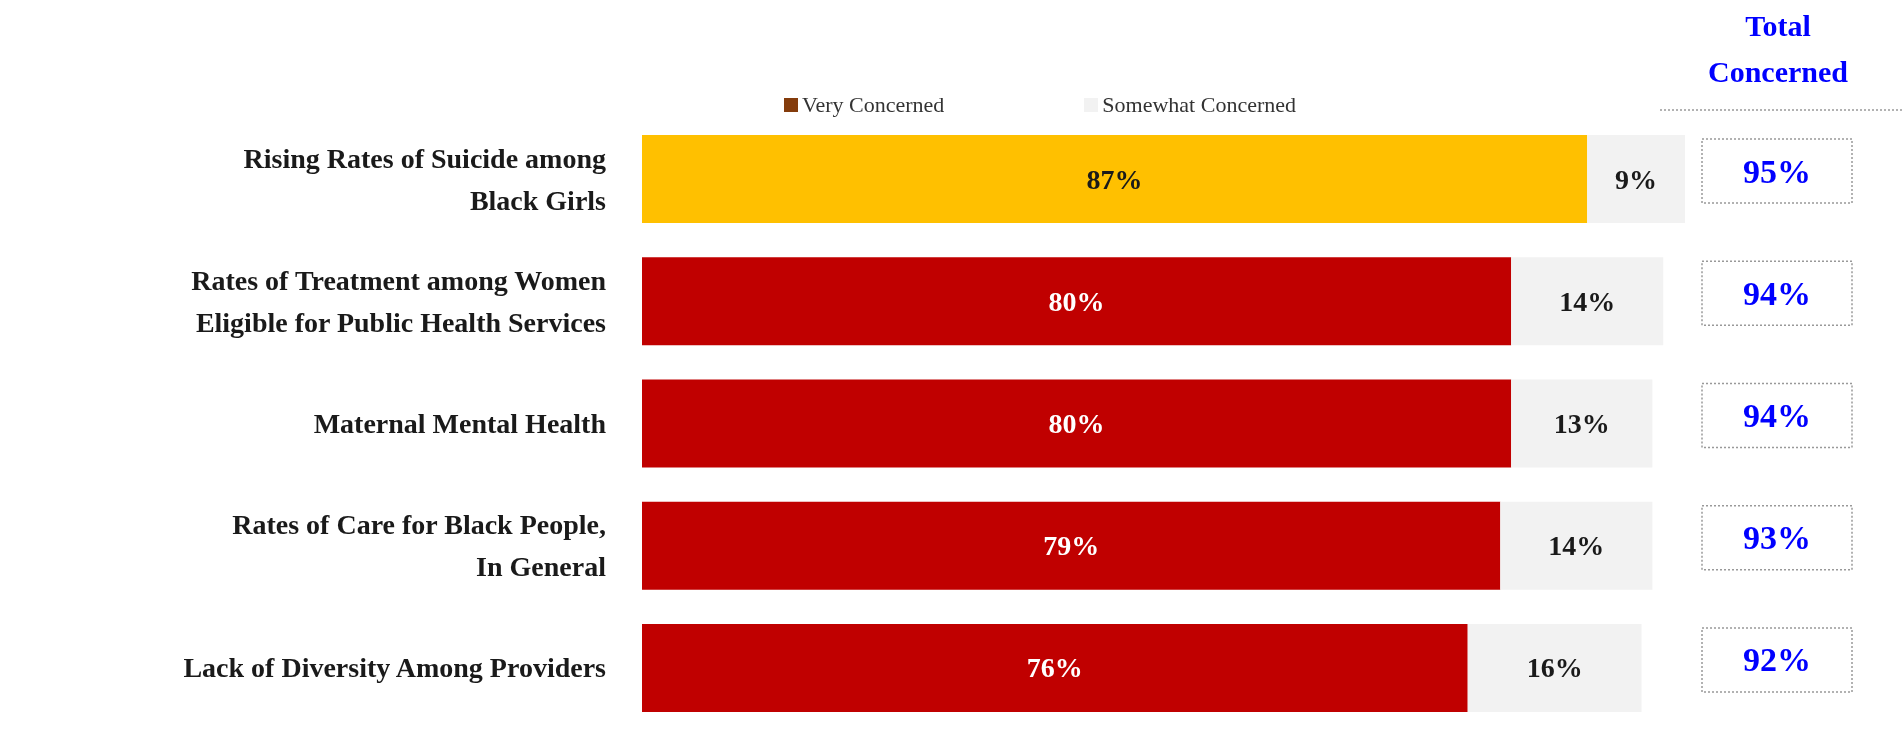  Describe the element at coordinates (1778, 48) in the screenshot. I see `text: Total Concerned` at that location.